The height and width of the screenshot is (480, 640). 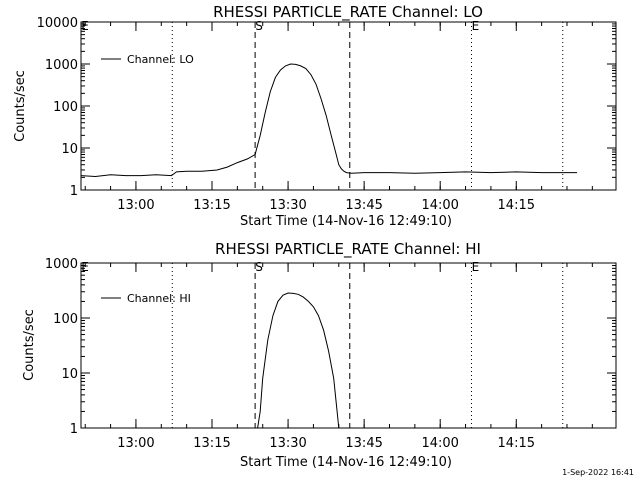 I want to click on x-tick-label-lo: 13:00, so click(x=135, y=205).